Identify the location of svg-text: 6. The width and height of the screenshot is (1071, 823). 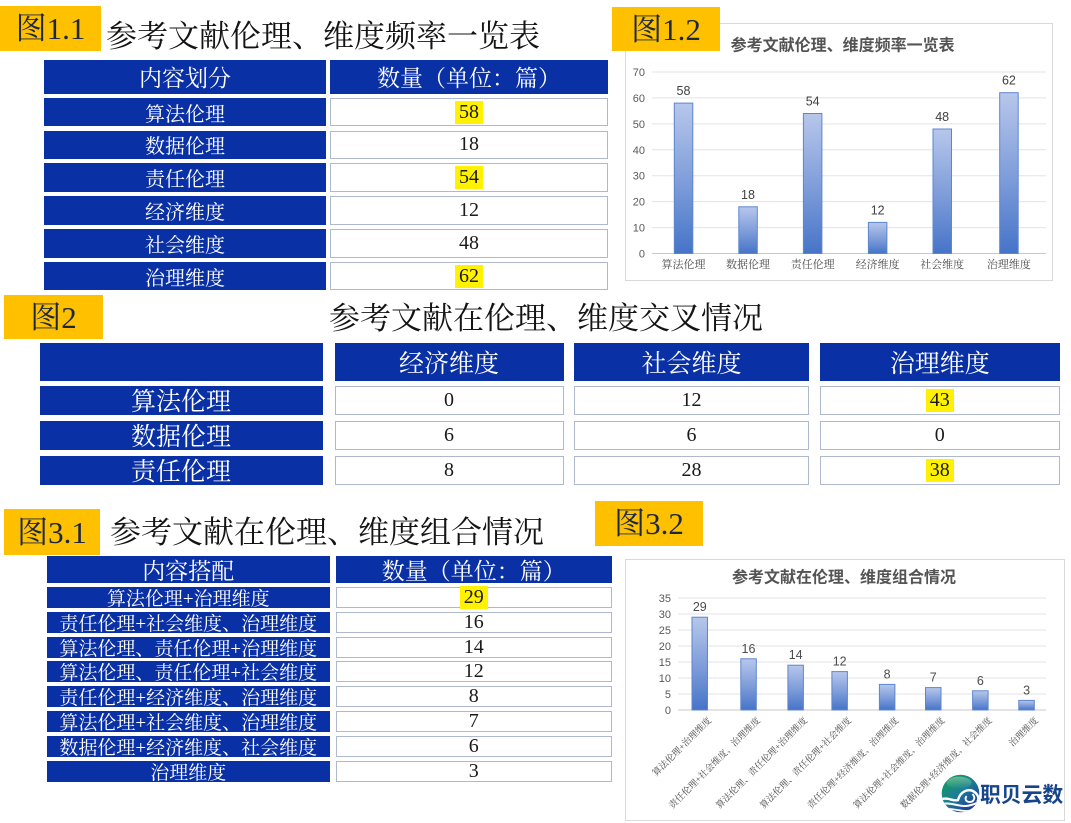
(980, 681).